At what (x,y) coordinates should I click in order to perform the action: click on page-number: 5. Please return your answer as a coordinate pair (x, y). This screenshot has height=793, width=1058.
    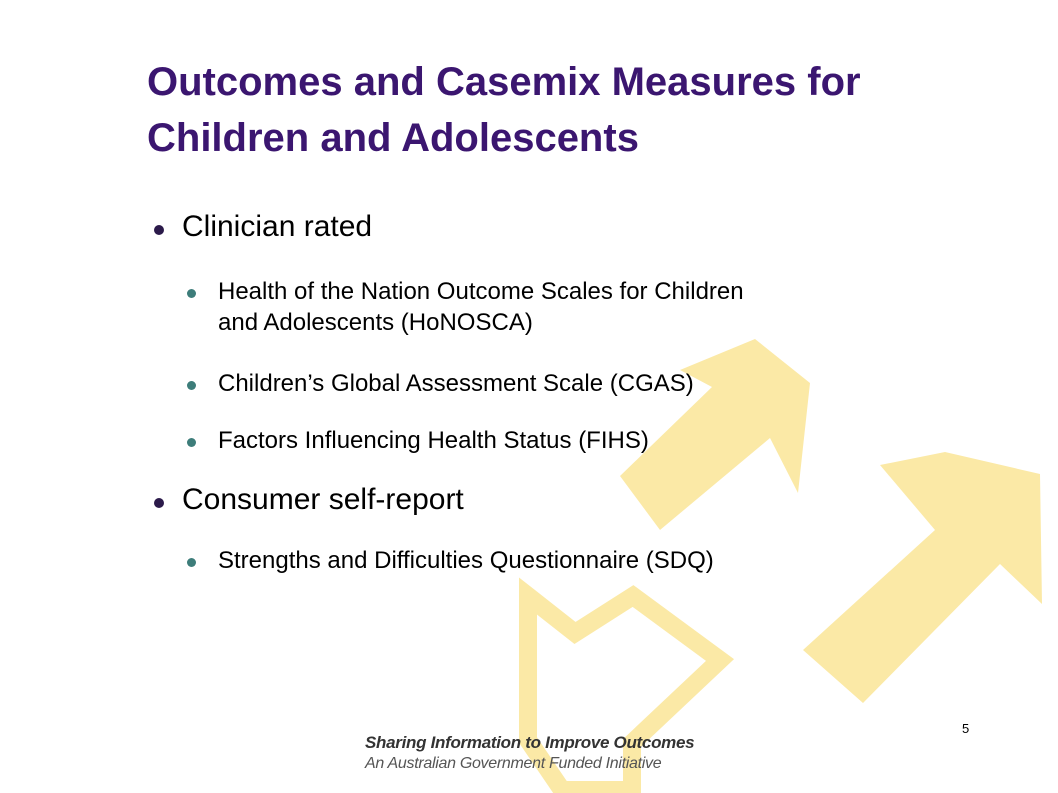
    Looking at the image, I should click on (966, 728).